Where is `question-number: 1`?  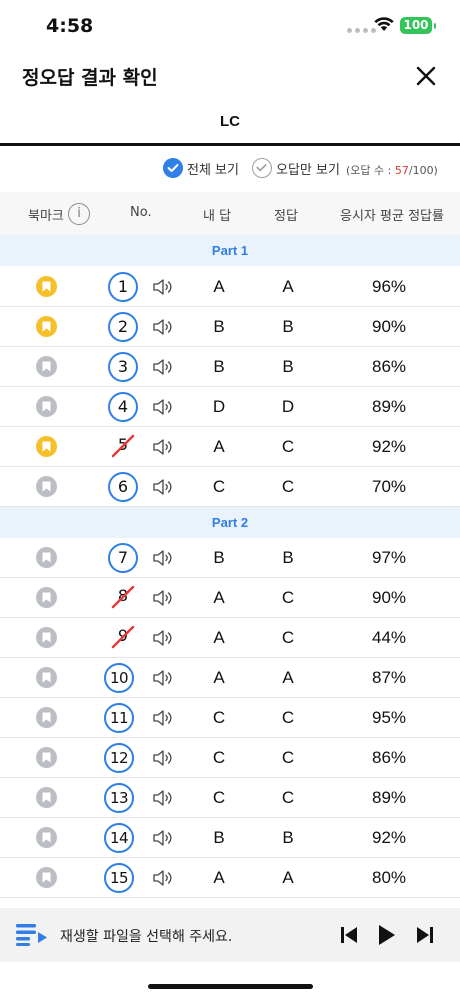 question-number: 1 is located at coordinates (123, 287).